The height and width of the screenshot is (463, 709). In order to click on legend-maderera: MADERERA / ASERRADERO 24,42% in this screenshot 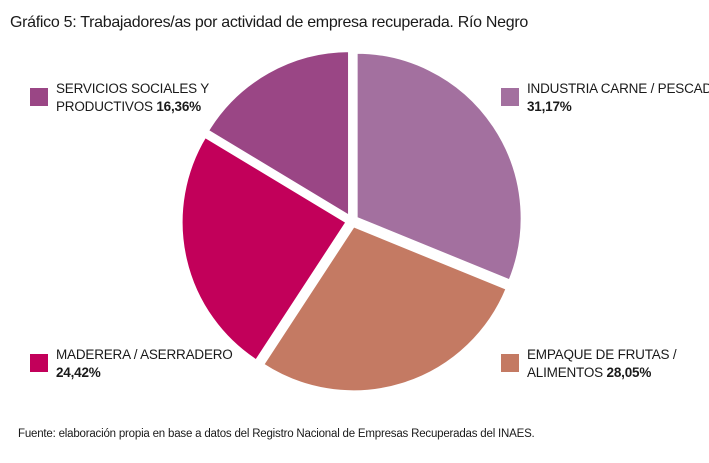, I will do `click(131, 364)`.